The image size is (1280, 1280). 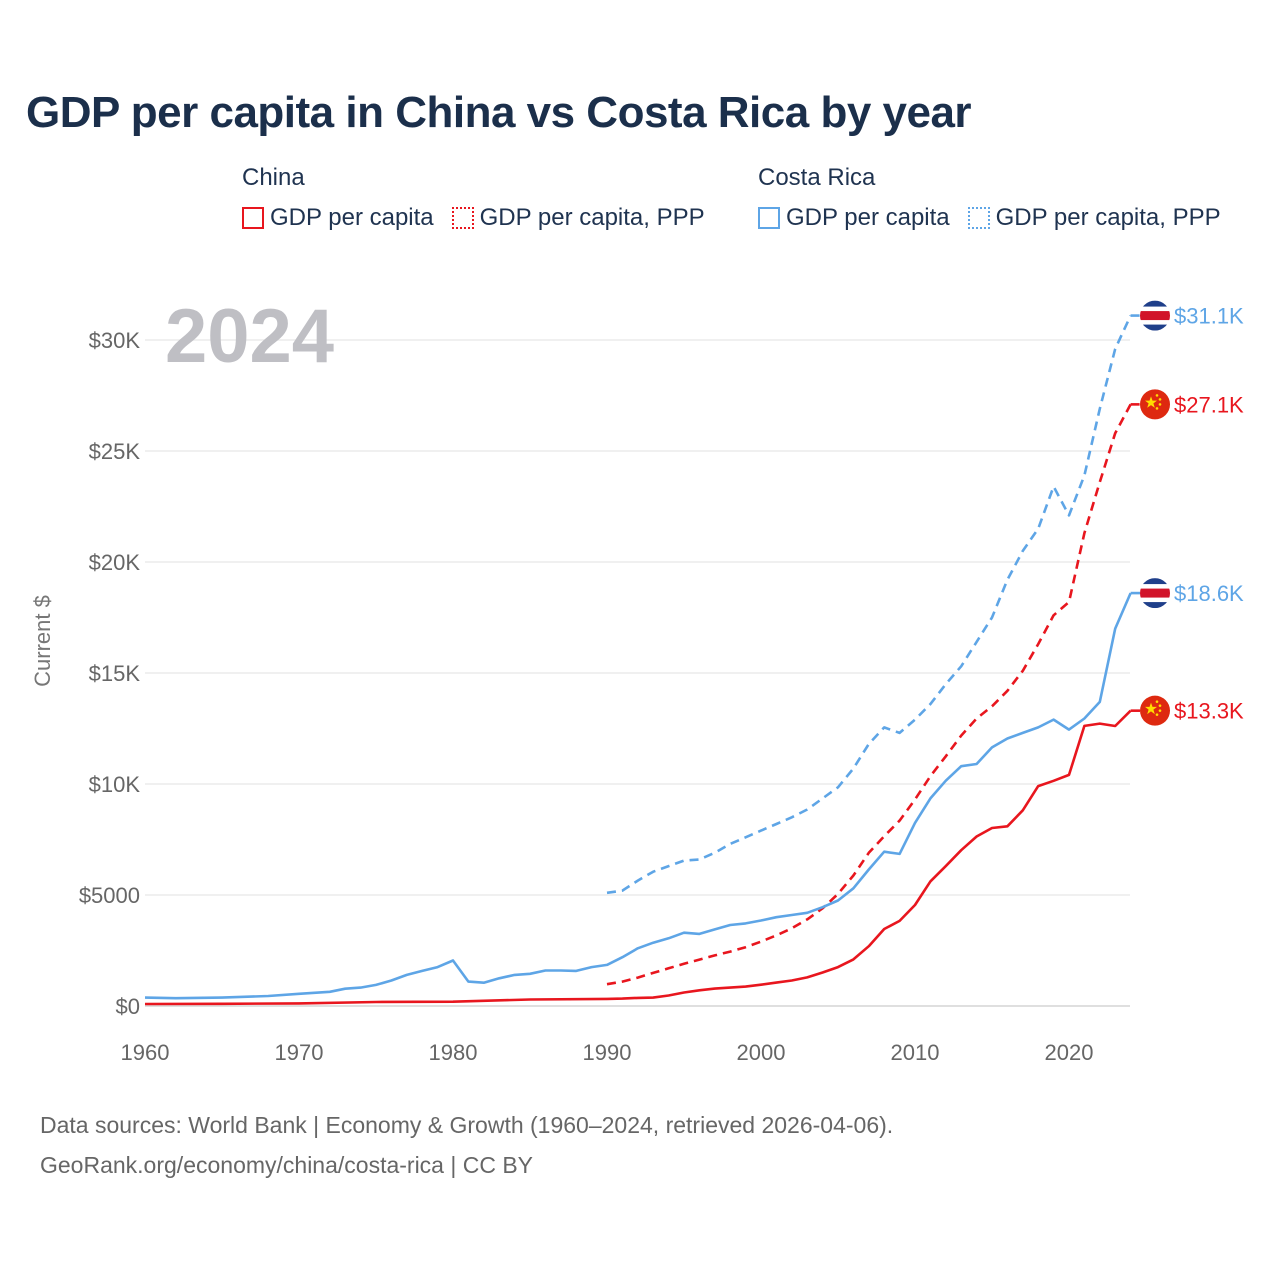 I want to click on end-markers: $13.3K $27.1K $18.6K $31.1K, so click(x=1187, y=513).